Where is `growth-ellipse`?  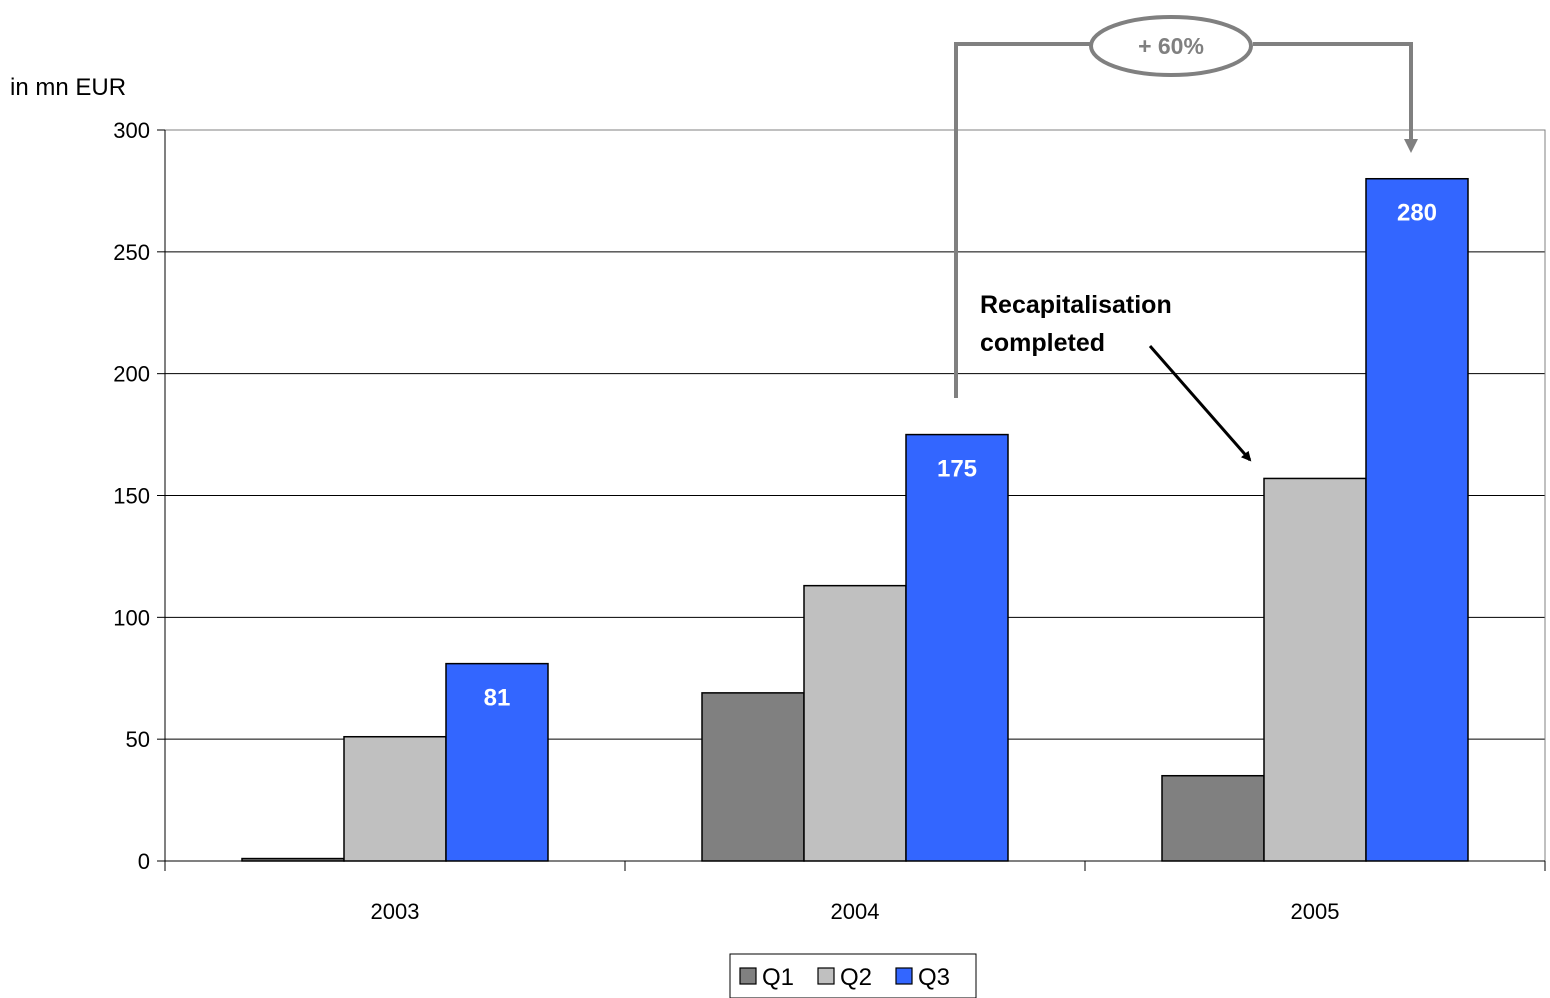
growth-ellipse is located at coordinates (1171, 46).